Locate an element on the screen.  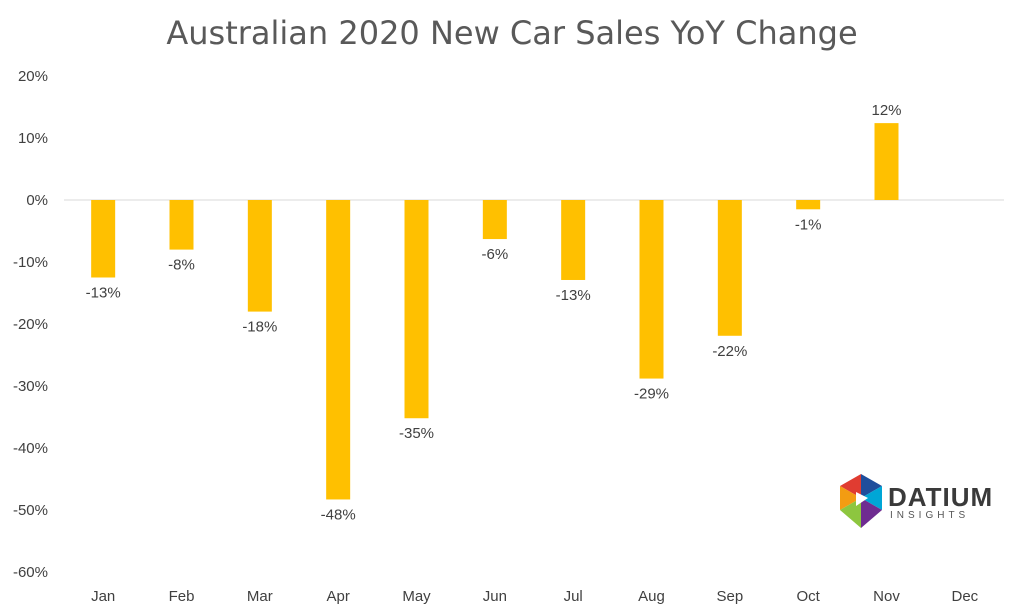
data-label: -35% is located at coordinates (416, 433).